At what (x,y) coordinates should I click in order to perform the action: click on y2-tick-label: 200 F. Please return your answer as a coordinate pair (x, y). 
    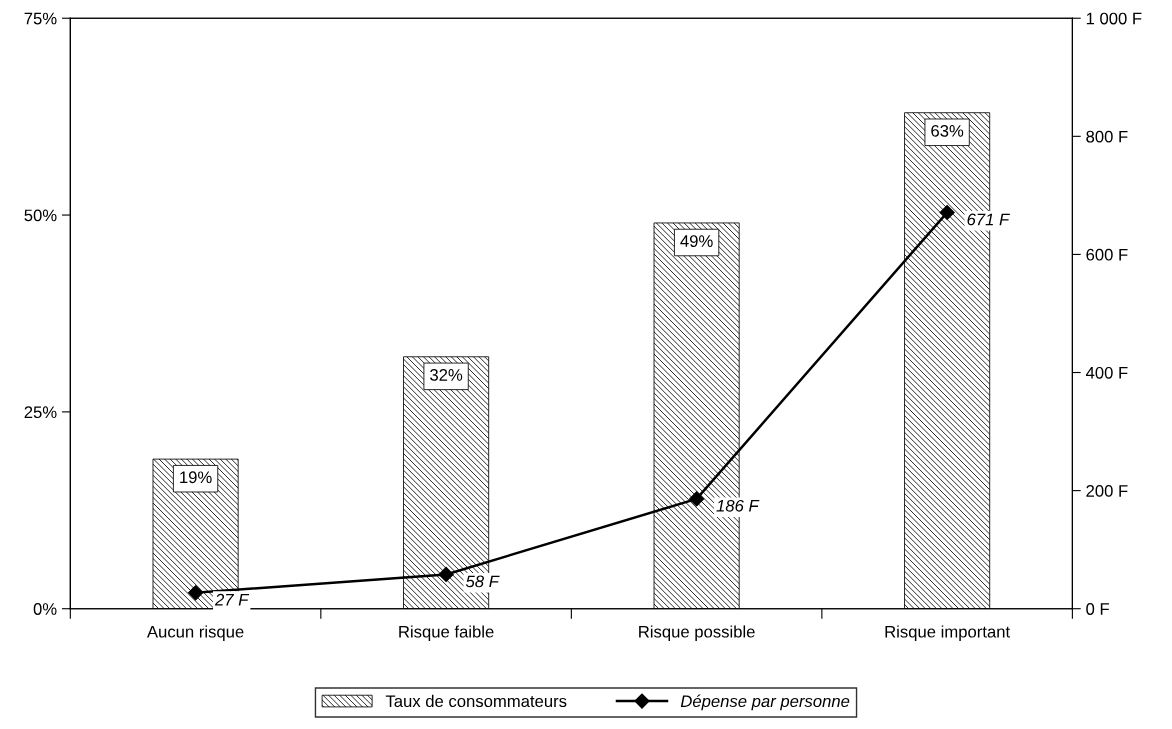
    Looking at the image, I should click on (1107, 491).